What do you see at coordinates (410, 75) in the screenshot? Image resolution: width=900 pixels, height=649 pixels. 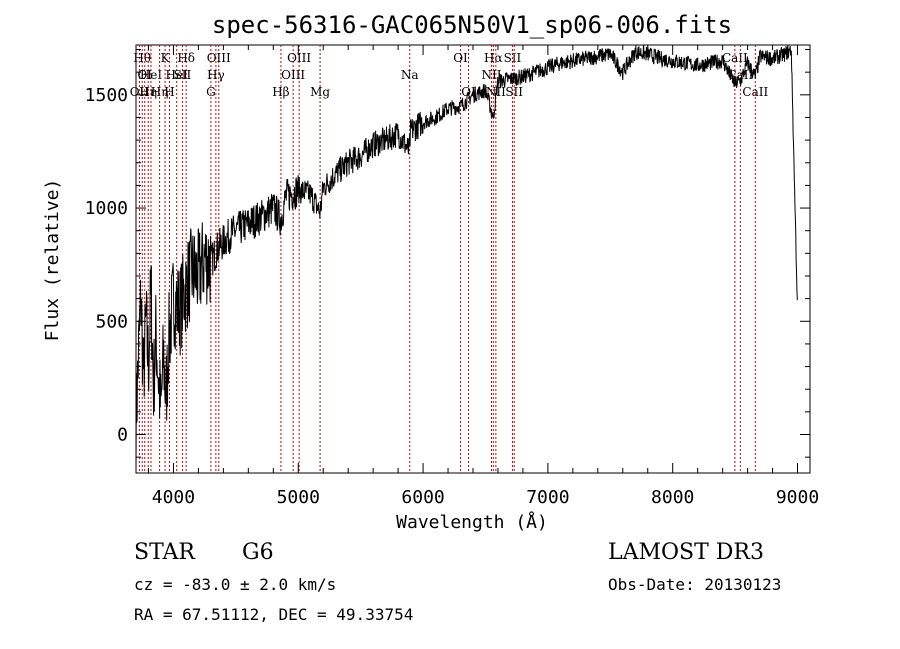 I see `spectral-line-label: Na` at bounding box center [410, 75].